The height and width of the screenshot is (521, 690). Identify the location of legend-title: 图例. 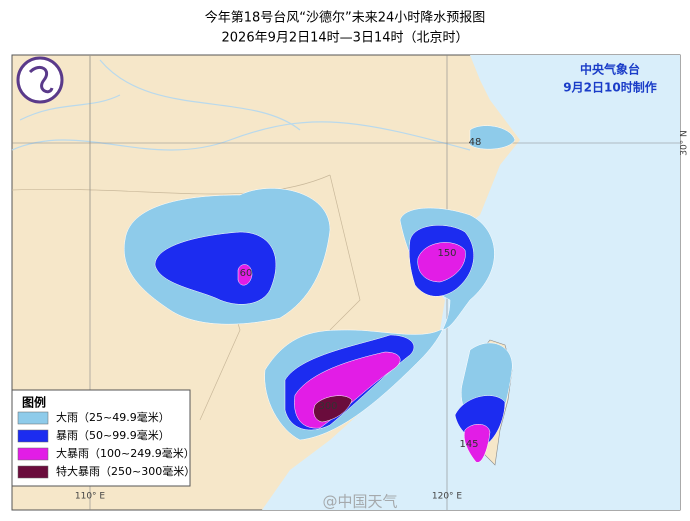
(34, 402).